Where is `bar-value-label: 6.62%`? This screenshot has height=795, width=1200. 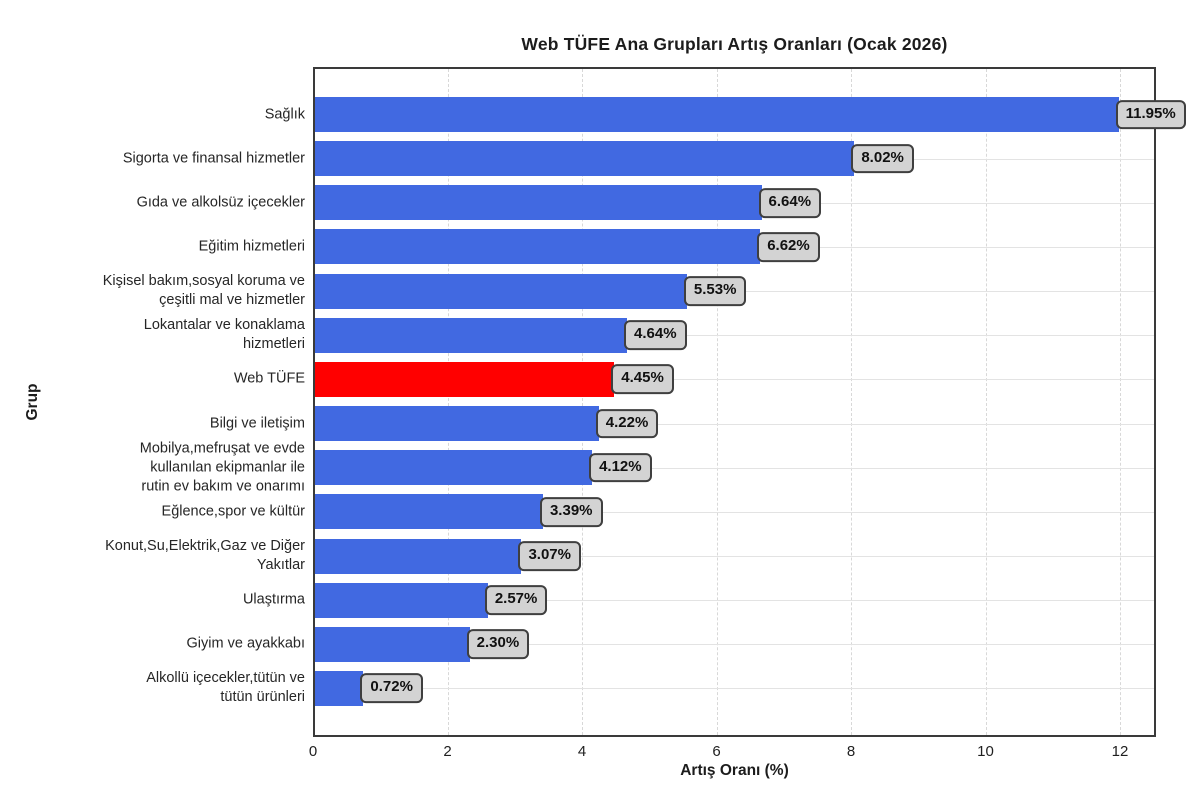 bar-value-label: 6.62% is located at coordinates (788, 247).